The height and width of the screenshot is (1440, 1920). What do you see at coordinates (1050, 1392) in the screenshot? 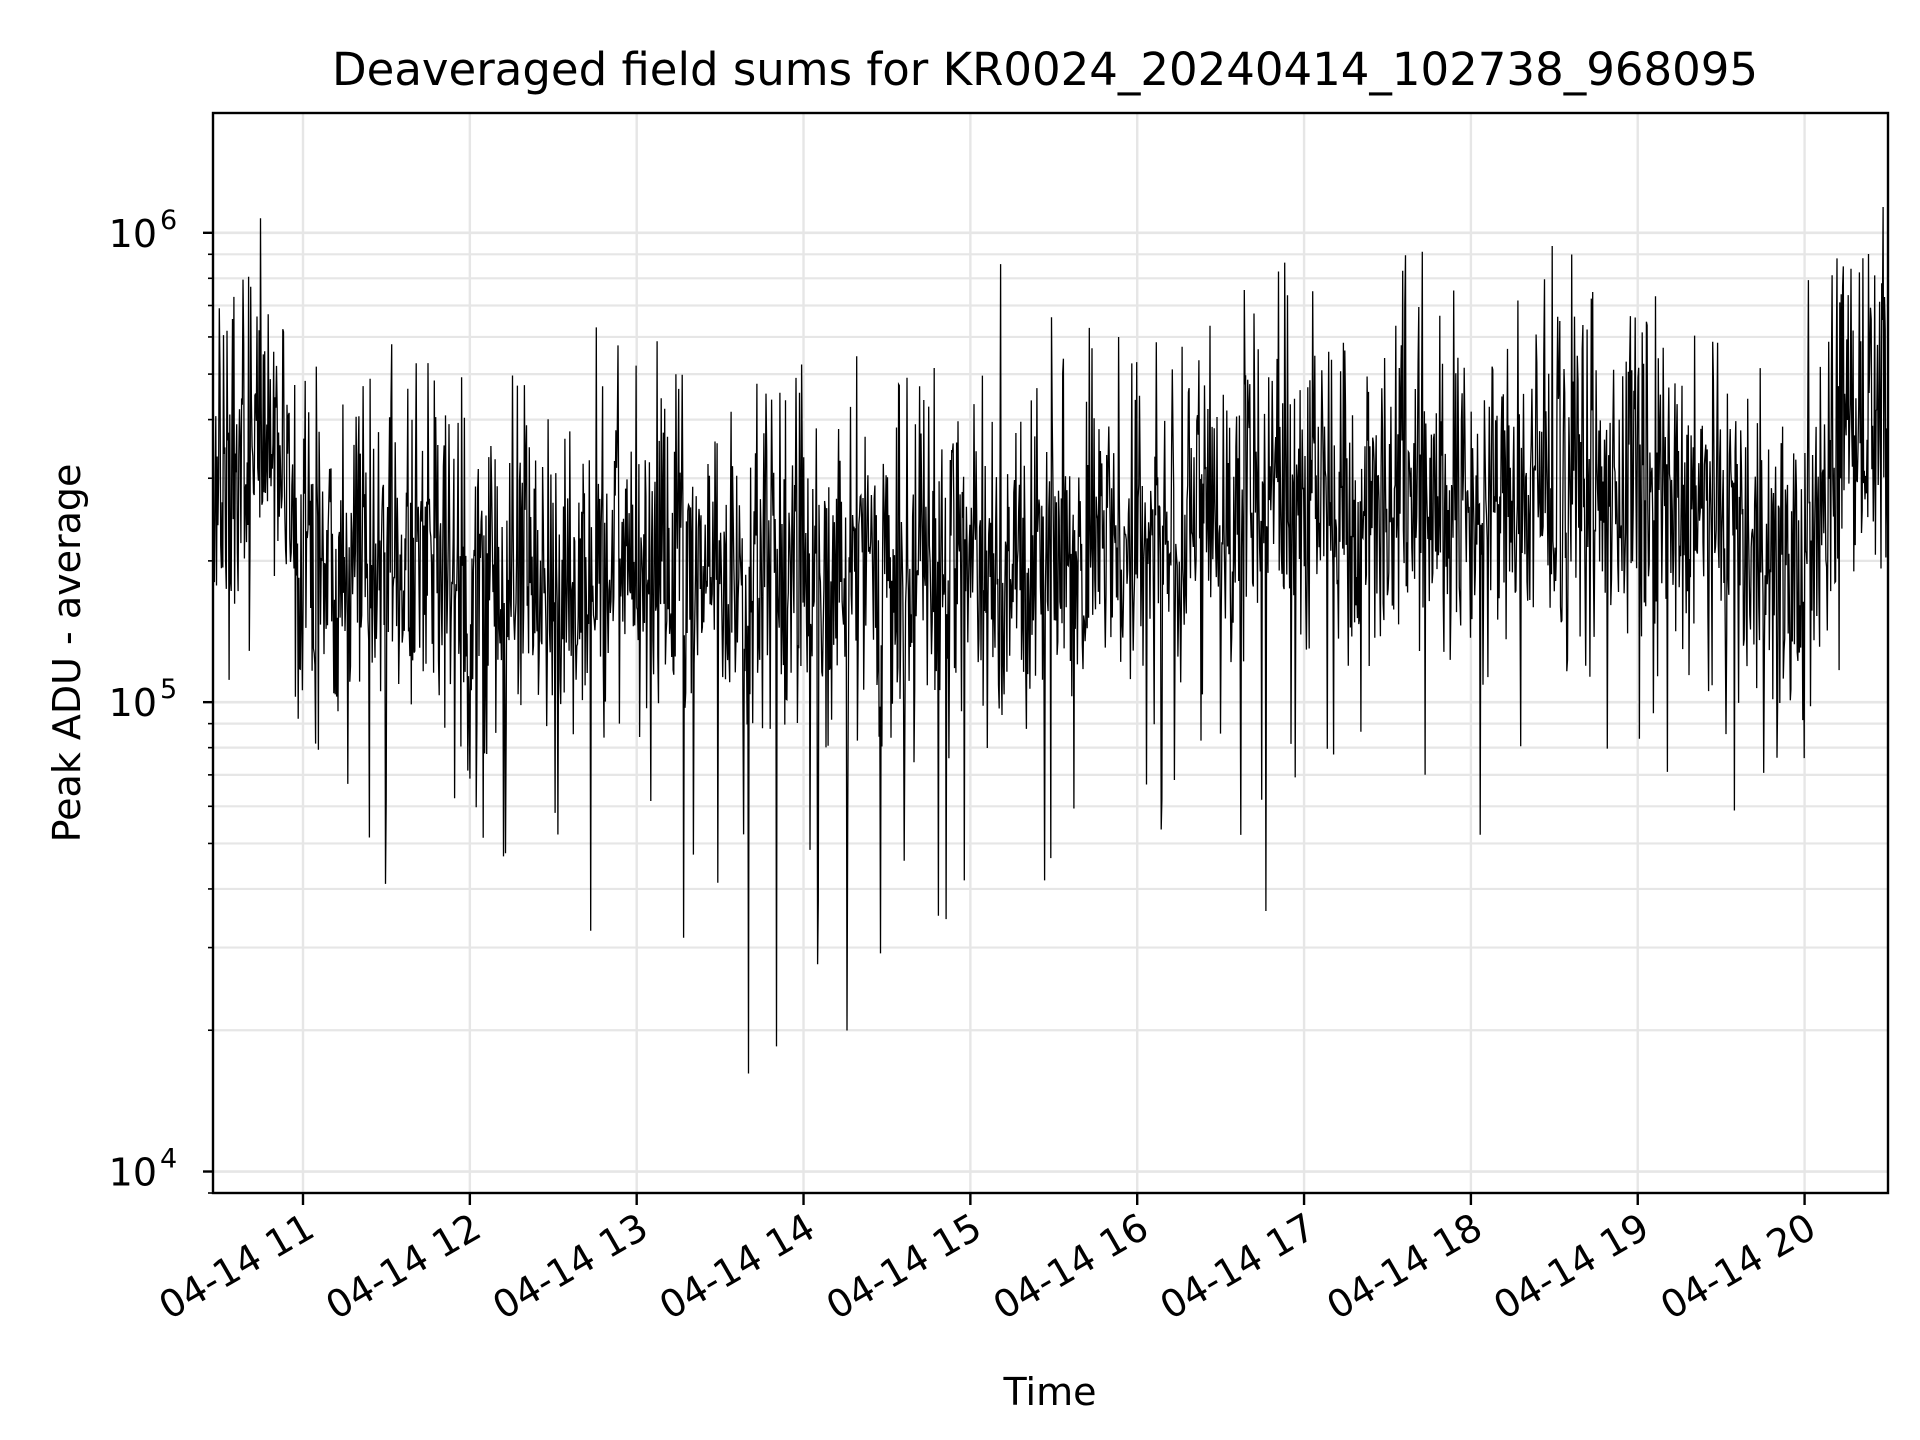
I see `x-axis-label: Time` at bounding box center [1050, 1392].